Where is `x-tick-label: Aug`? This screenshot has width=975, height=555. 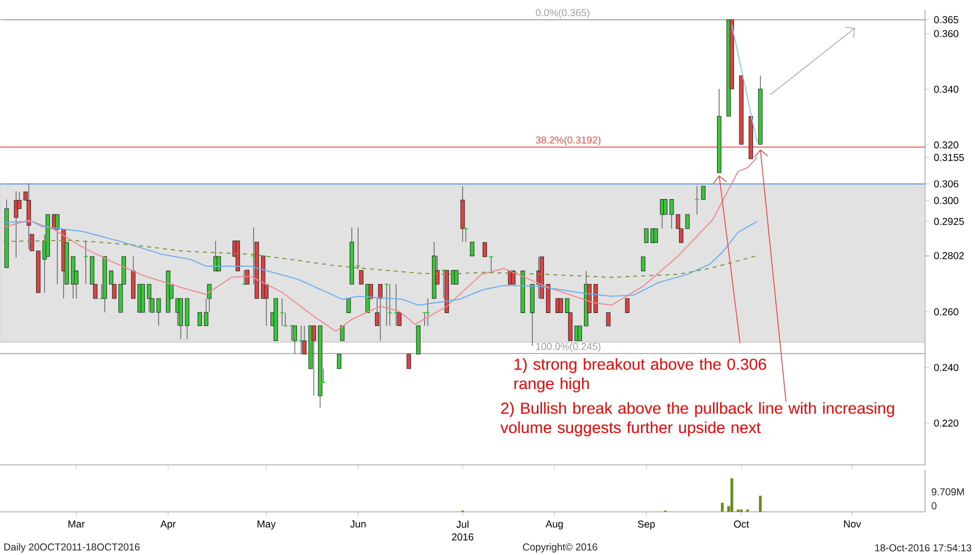 x-tick-label: Aug is located at coordinates (554, 525).